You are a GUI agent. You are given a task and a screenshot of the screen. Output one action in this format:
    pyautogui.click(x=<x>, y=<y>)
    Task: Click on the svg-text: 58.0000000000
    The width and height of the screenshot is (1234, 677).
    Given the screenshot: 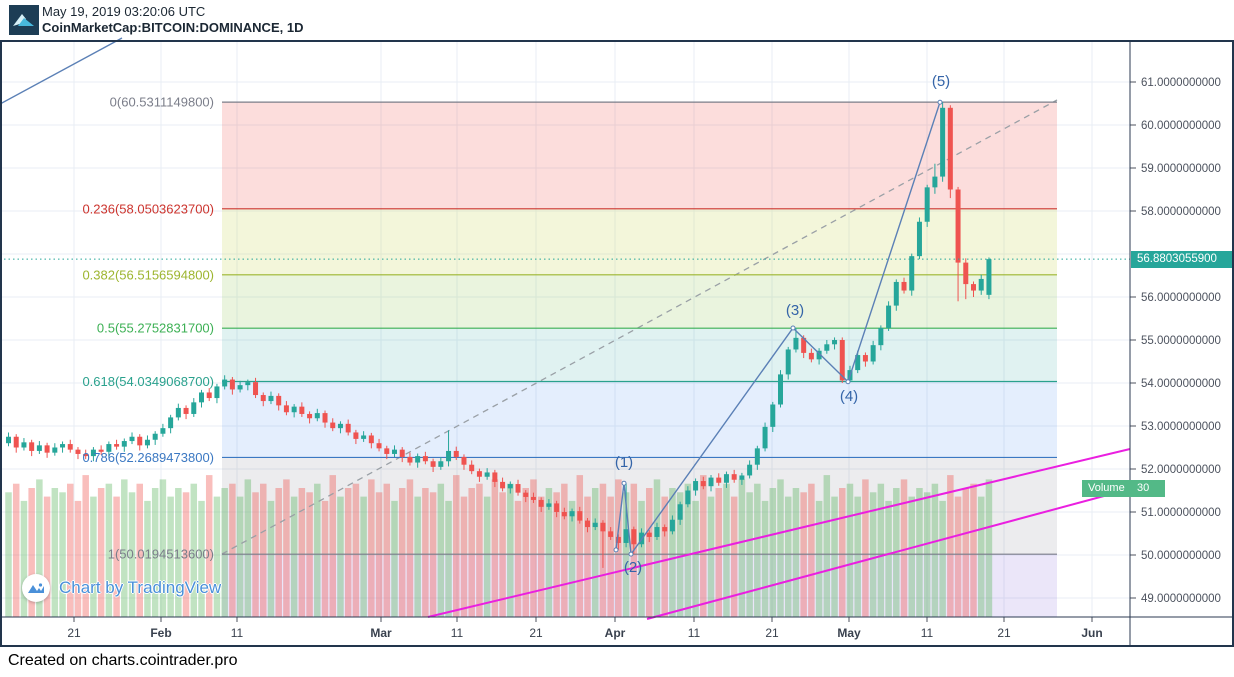 What is the action you would take?
    pyautogui.click(x=1181, y=212)
    